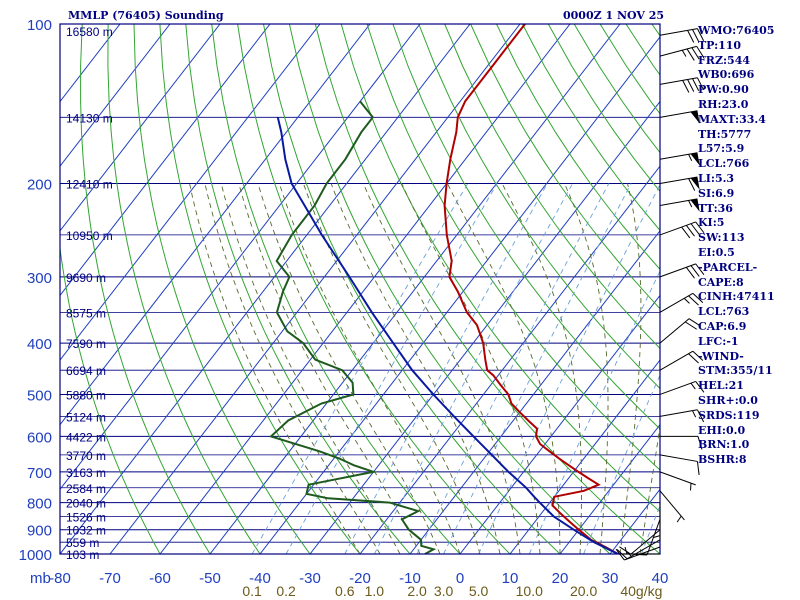 This screenshot has height=600, width=800. What do you see at coordinates (718, 341) in the screenshot?
I see `stat-item: LFC:-1` at bounding box center [718, 341].